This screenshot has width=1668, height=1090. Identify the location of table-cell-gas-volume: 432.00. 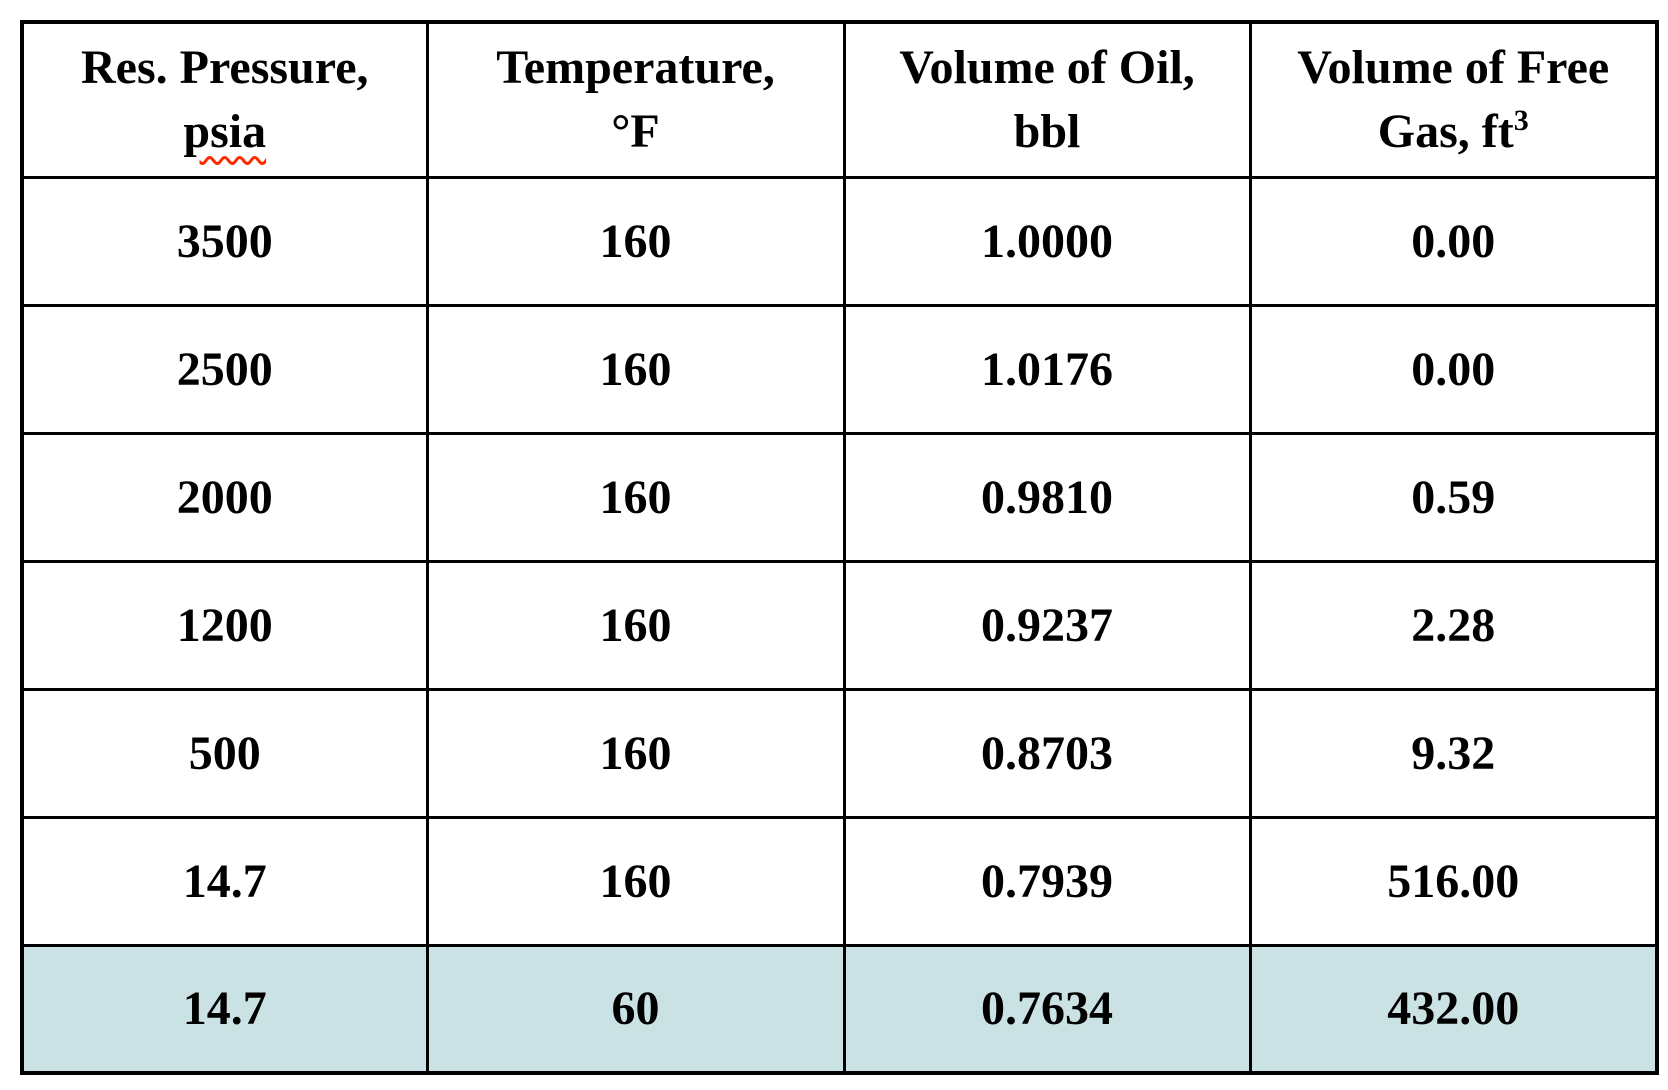
(1453, 1009).